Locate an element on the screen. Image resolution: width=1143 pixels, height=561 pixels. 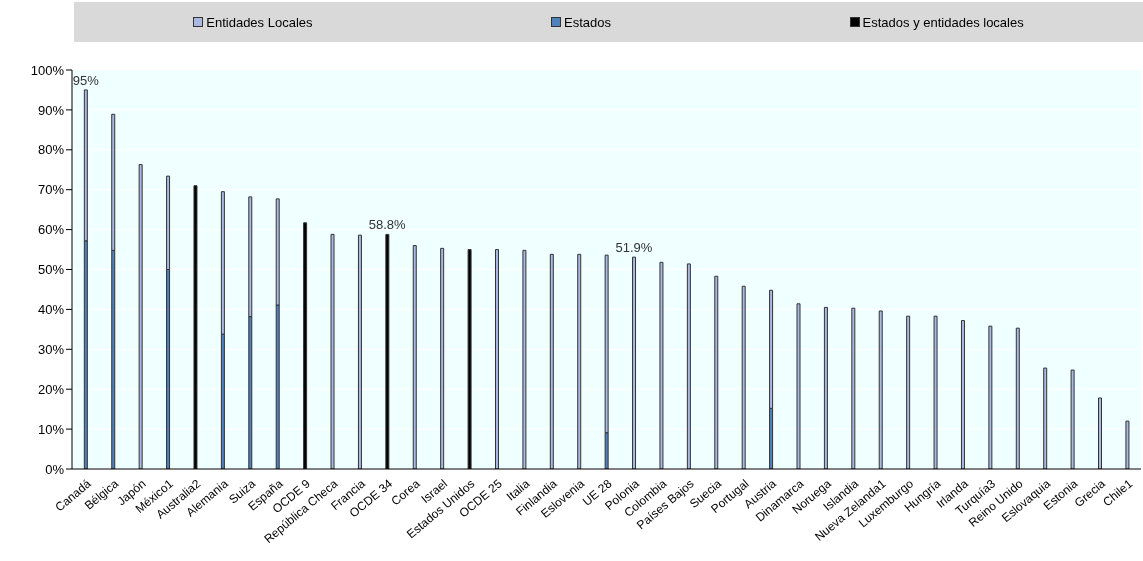
y-tick-label: 70% is located at coordinates (51, 190).